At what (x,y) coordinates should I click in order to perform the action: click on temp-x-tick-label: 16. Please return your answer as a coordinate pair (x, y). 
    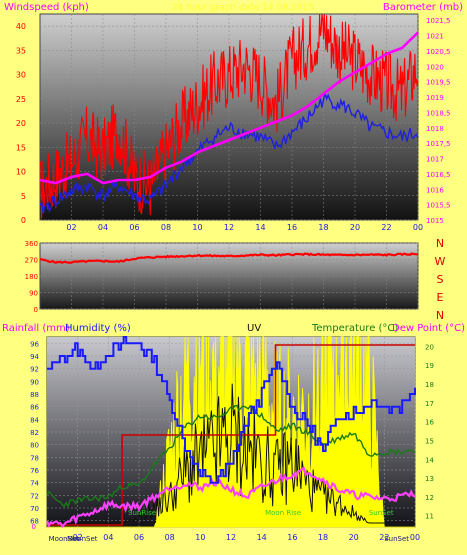
    Looking at the image, I should click on (292, 537).